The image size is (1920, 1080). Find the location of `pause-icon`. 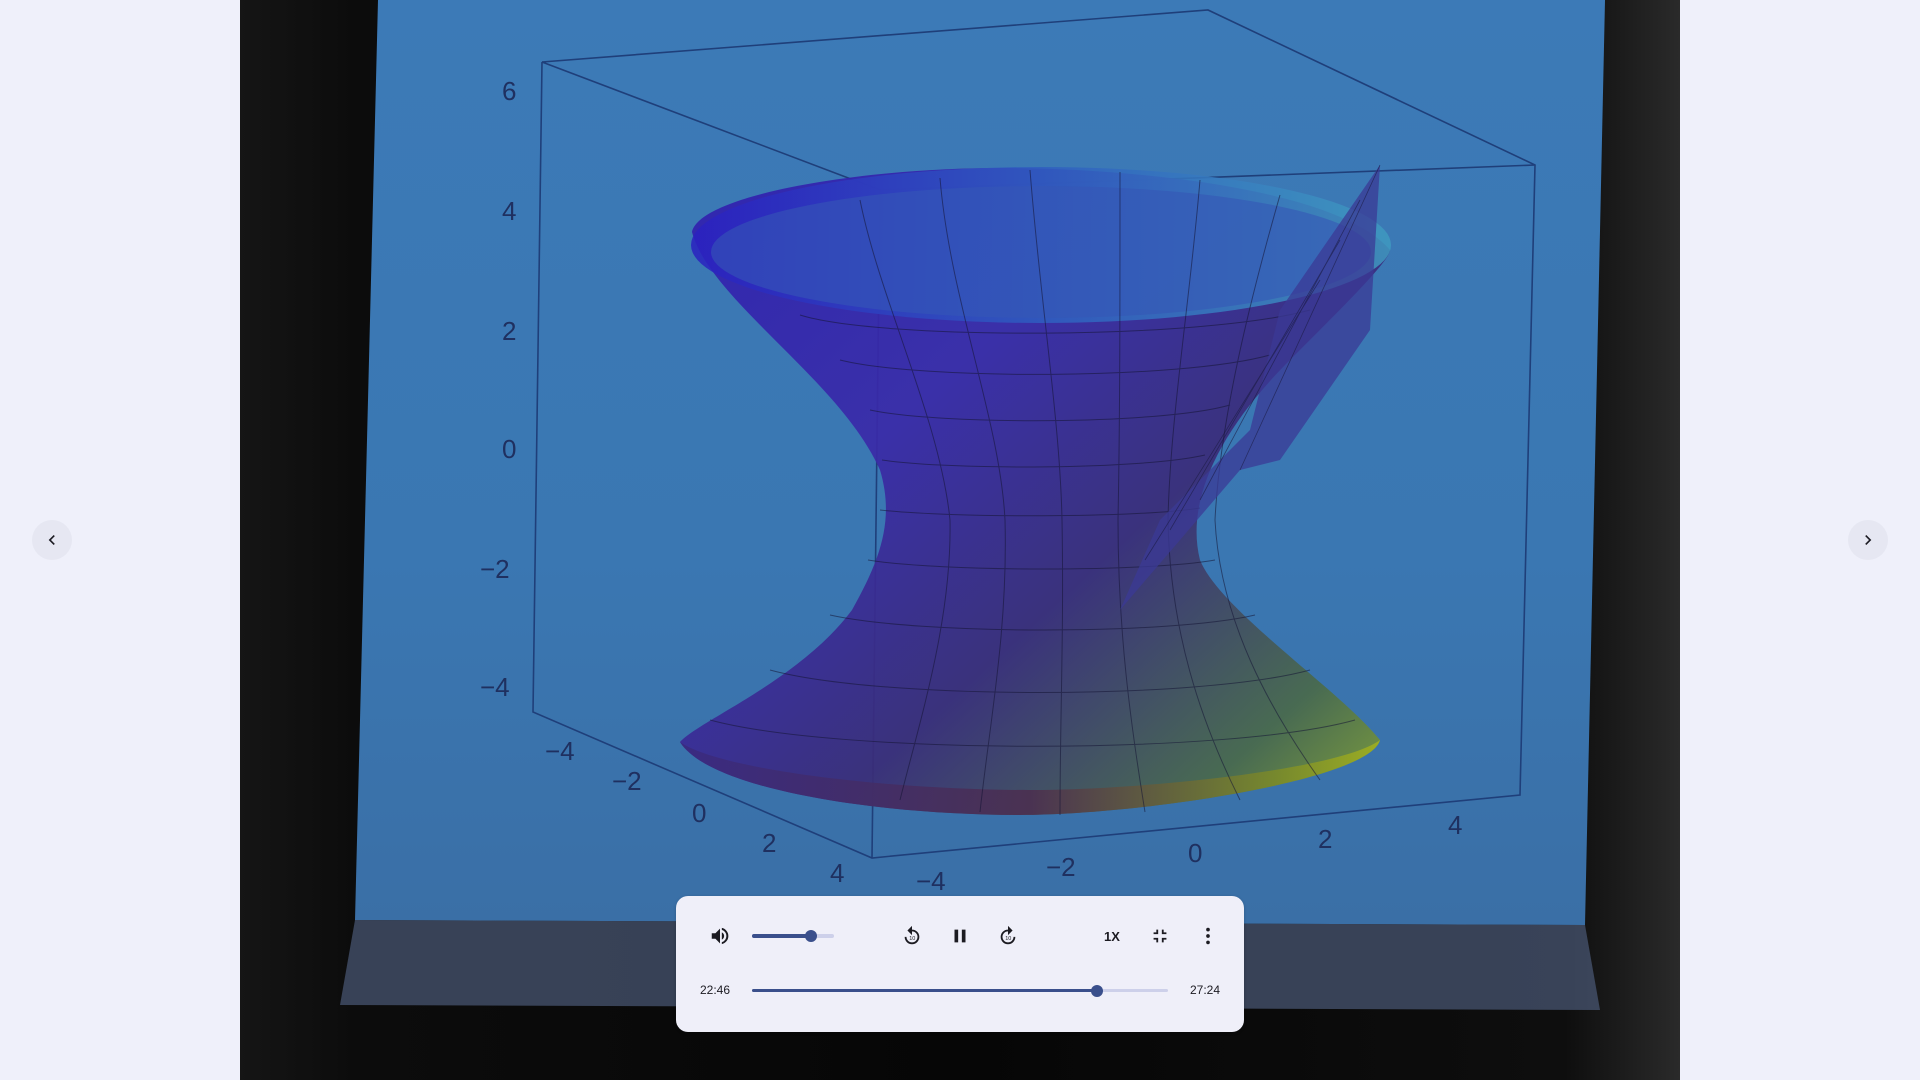

pause-icon is located at coordinates (960, 936).